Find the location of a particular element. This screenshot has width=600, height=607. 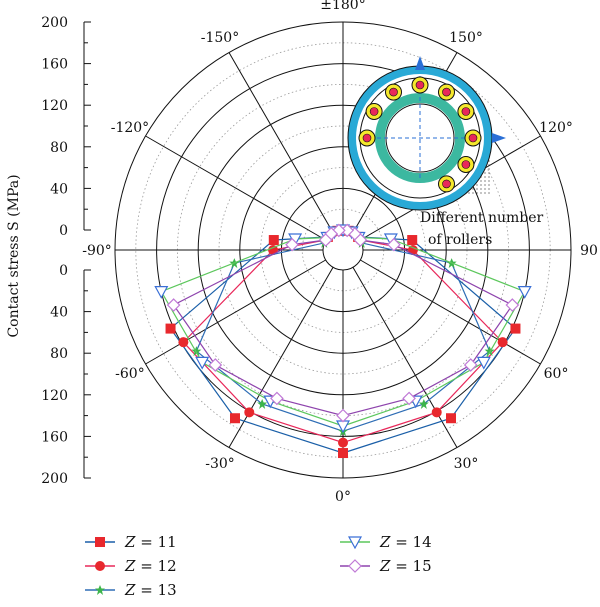

legend-item: Z = 15 is located at coordinates (386, 566).